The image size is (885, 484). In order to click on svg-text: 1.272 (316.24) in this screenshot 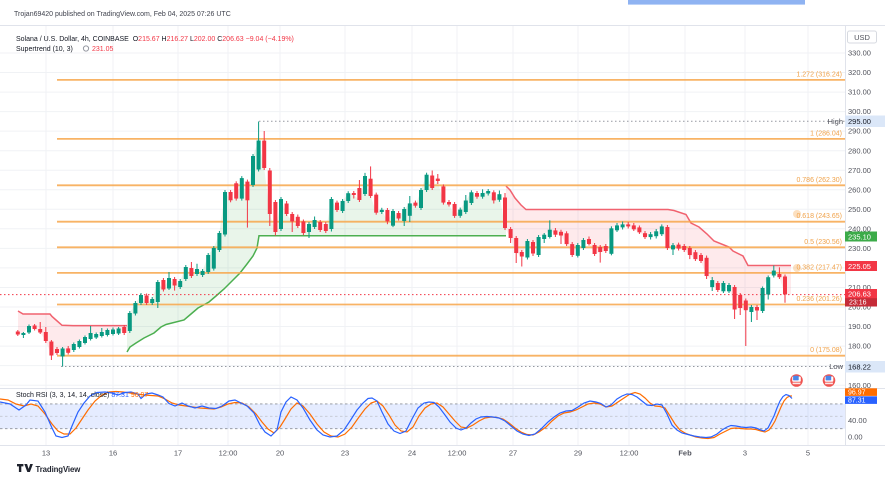, I will do `click(819, 74)`.